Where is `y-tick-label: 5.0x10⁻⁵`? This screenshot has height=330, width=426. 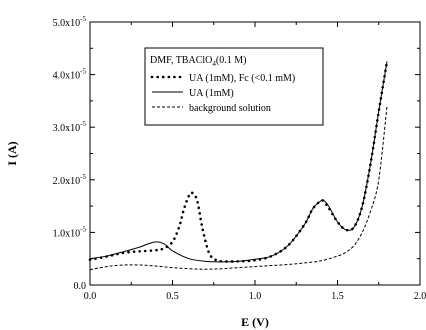
y-tick-label: 5.0x10⁻⁵ is located at coordinates (70, 22).